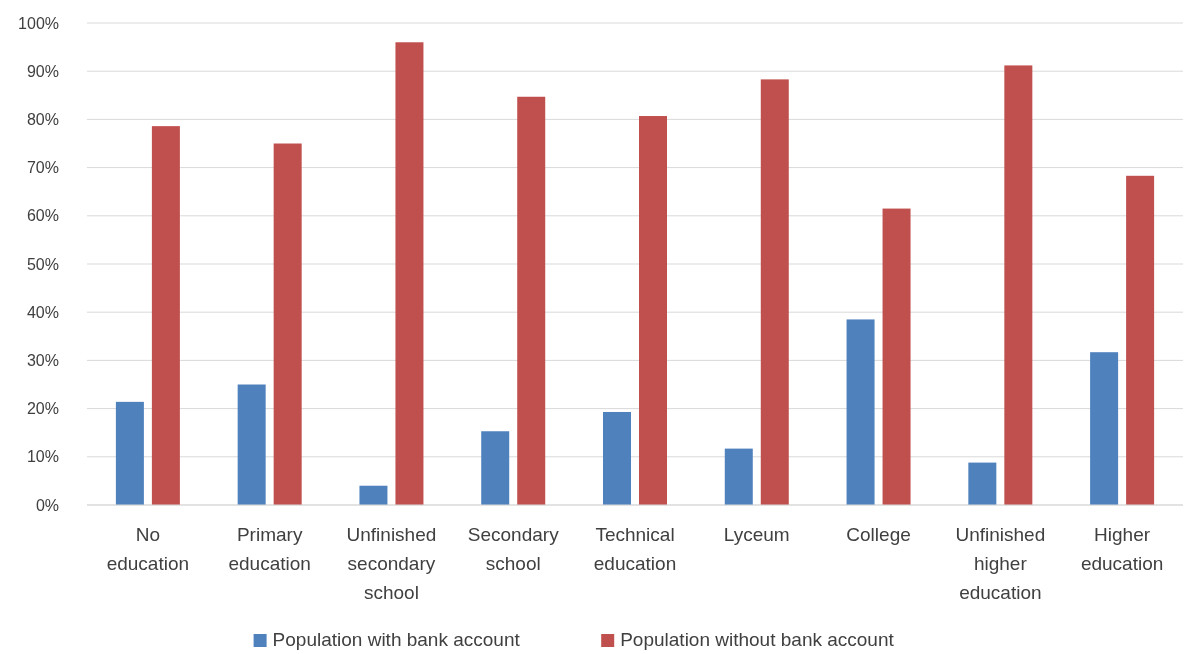 The width and height of the screenshot is (1193, 654). Describe the element at coordinates (878, 534) in the screenshot. I see `x-tick-label: College` at that location.